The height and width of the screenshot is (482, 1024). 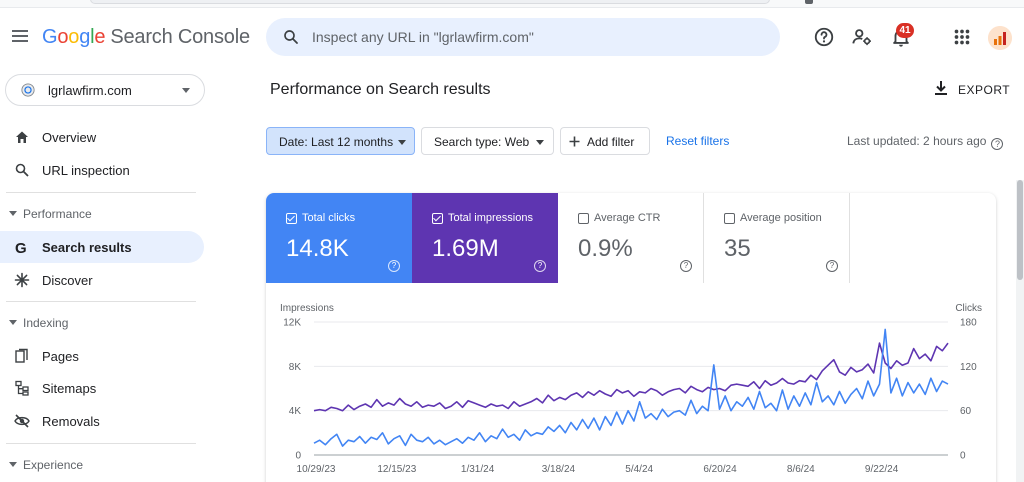 I want to click on left-tick-label: 12K, so click(x=292, y=323).